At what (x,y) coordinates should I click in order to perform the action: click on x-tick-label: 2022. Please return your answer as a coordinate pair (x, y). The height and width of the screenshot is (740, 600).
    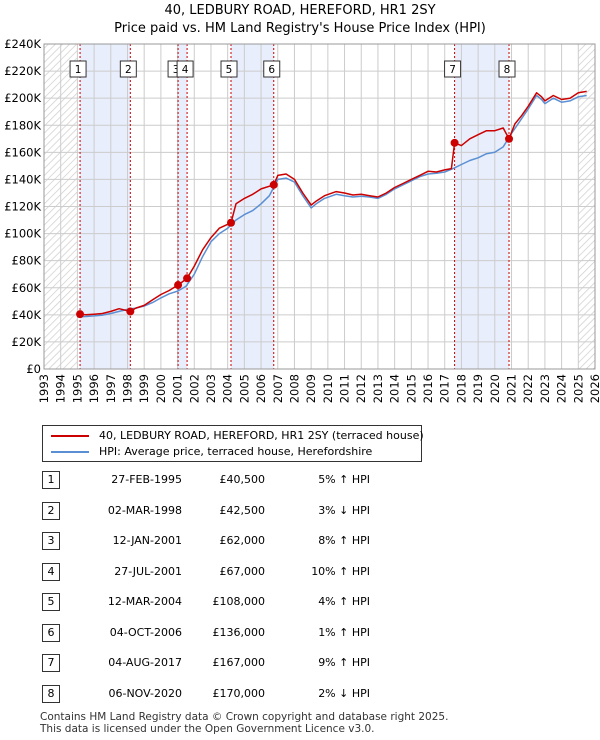
    Looking at the image, I should click on (528, 388).